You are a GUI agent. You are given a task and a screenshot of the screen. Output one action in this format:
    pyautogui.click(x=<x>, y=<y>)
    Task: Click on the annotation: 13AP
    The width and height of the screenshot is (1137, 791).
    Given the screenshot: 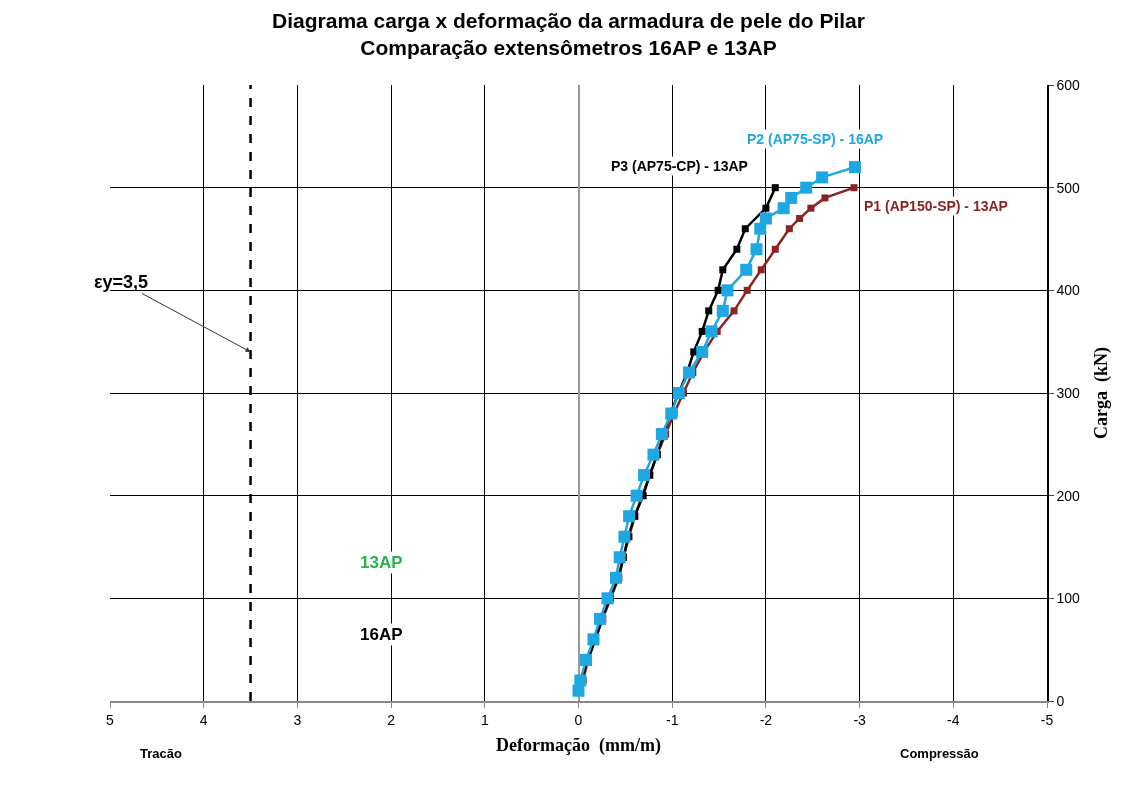 What is the action you would take?
    pyautogui.click(x=381, y=562)
    